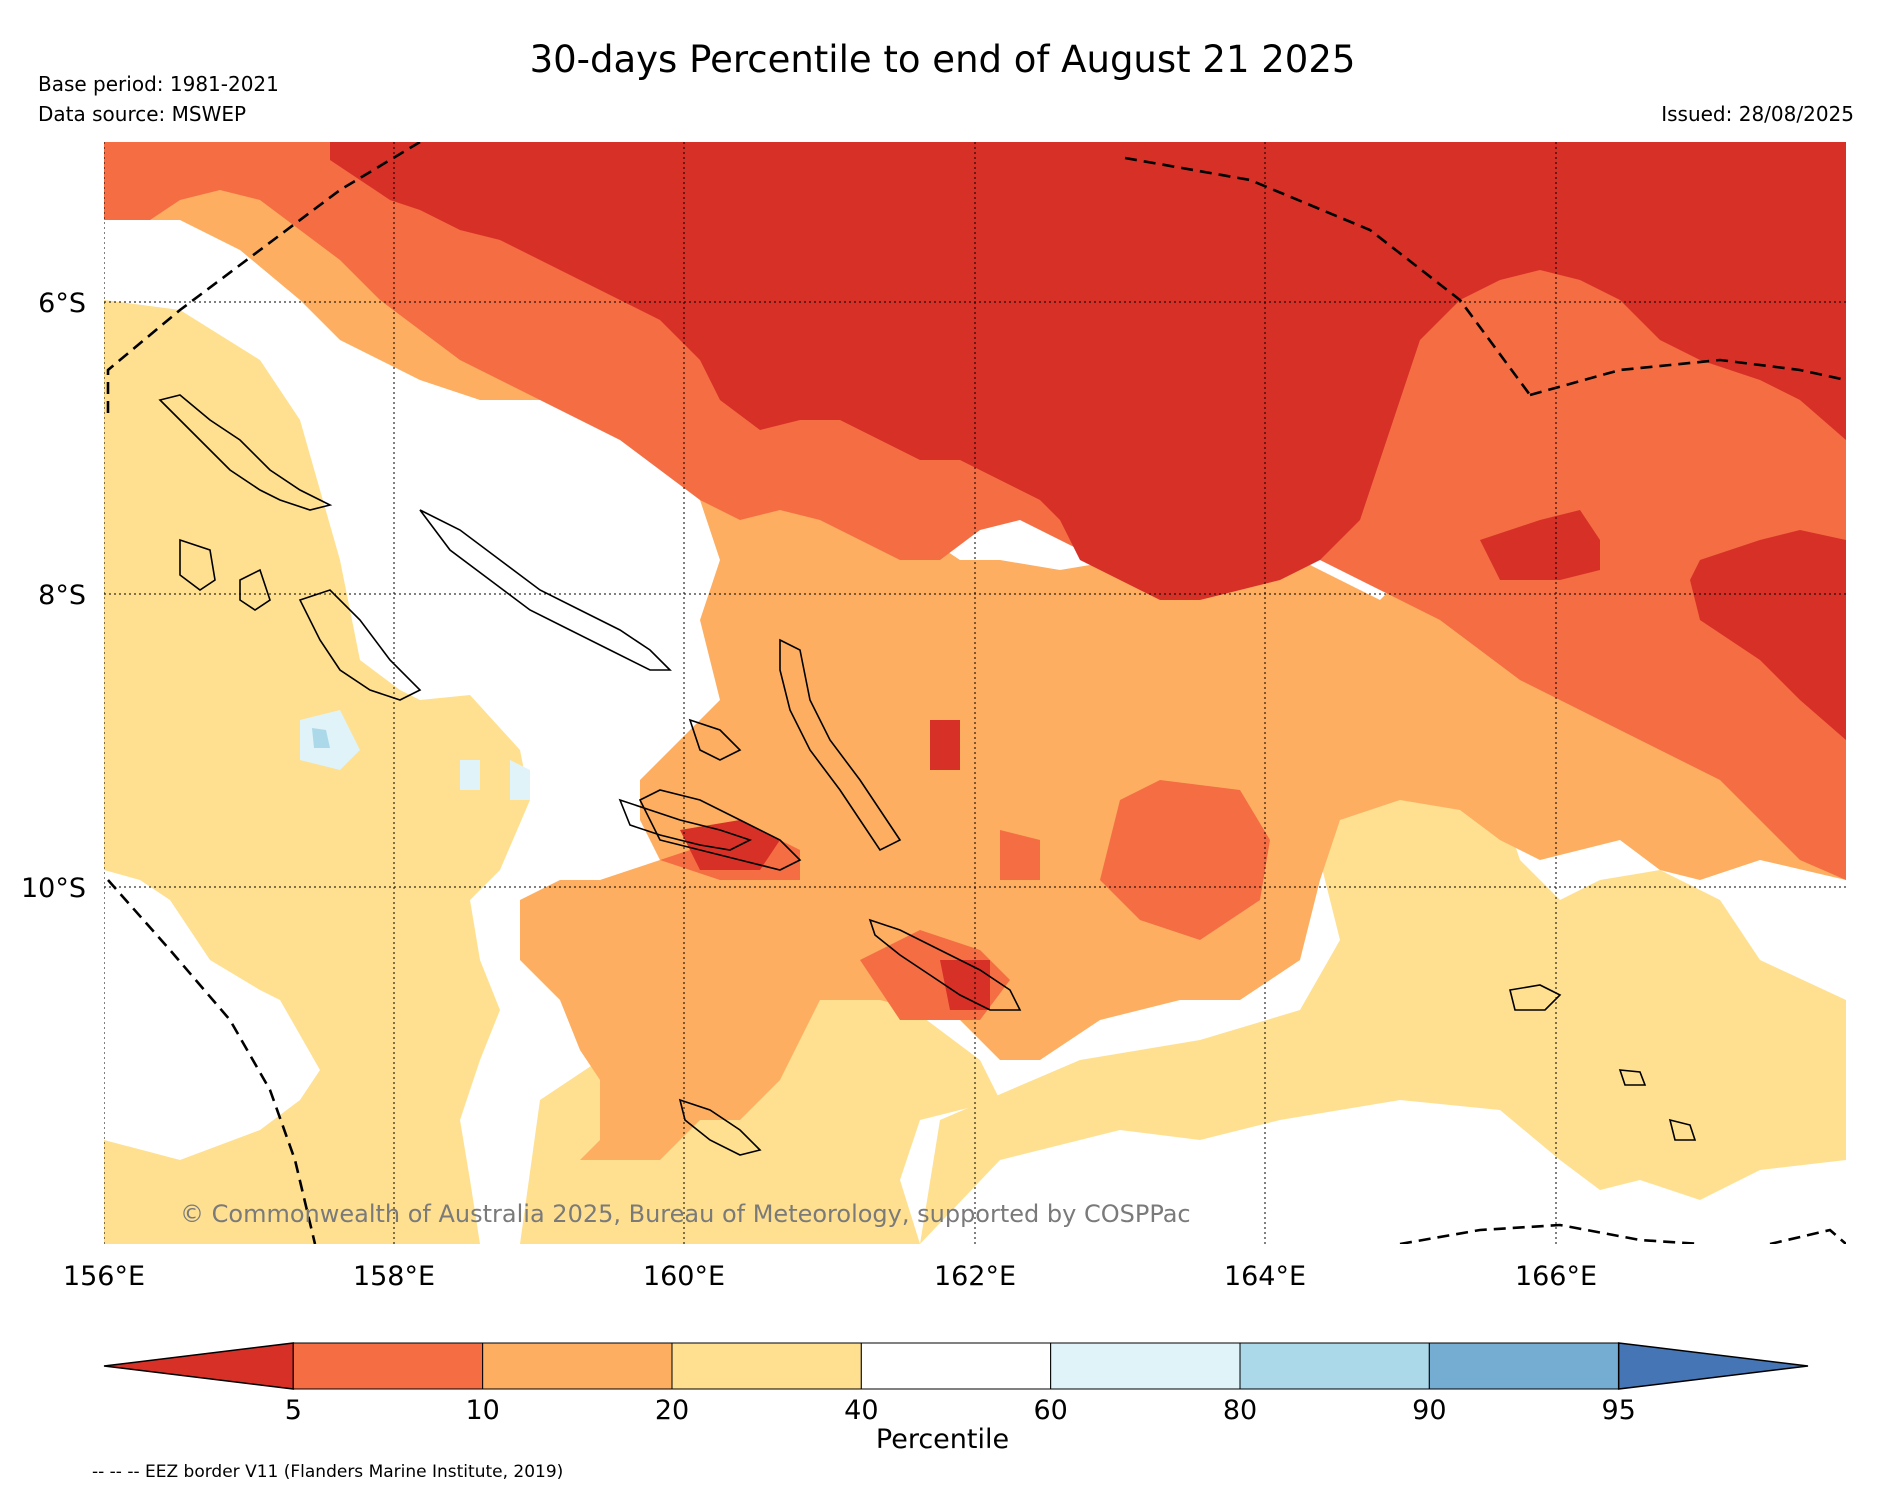  What do you see at coordinates (1050, 1410) in the screenshot?
I see `colorbar-tick-label: 60` at bounding box center [1050, 1410].